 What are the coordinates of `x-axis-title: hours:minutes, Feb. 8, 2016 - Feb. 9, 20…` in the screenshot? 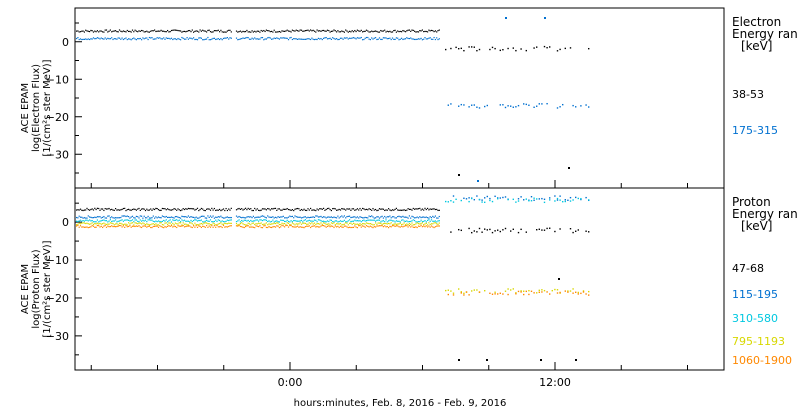 It's located at (400, 403).